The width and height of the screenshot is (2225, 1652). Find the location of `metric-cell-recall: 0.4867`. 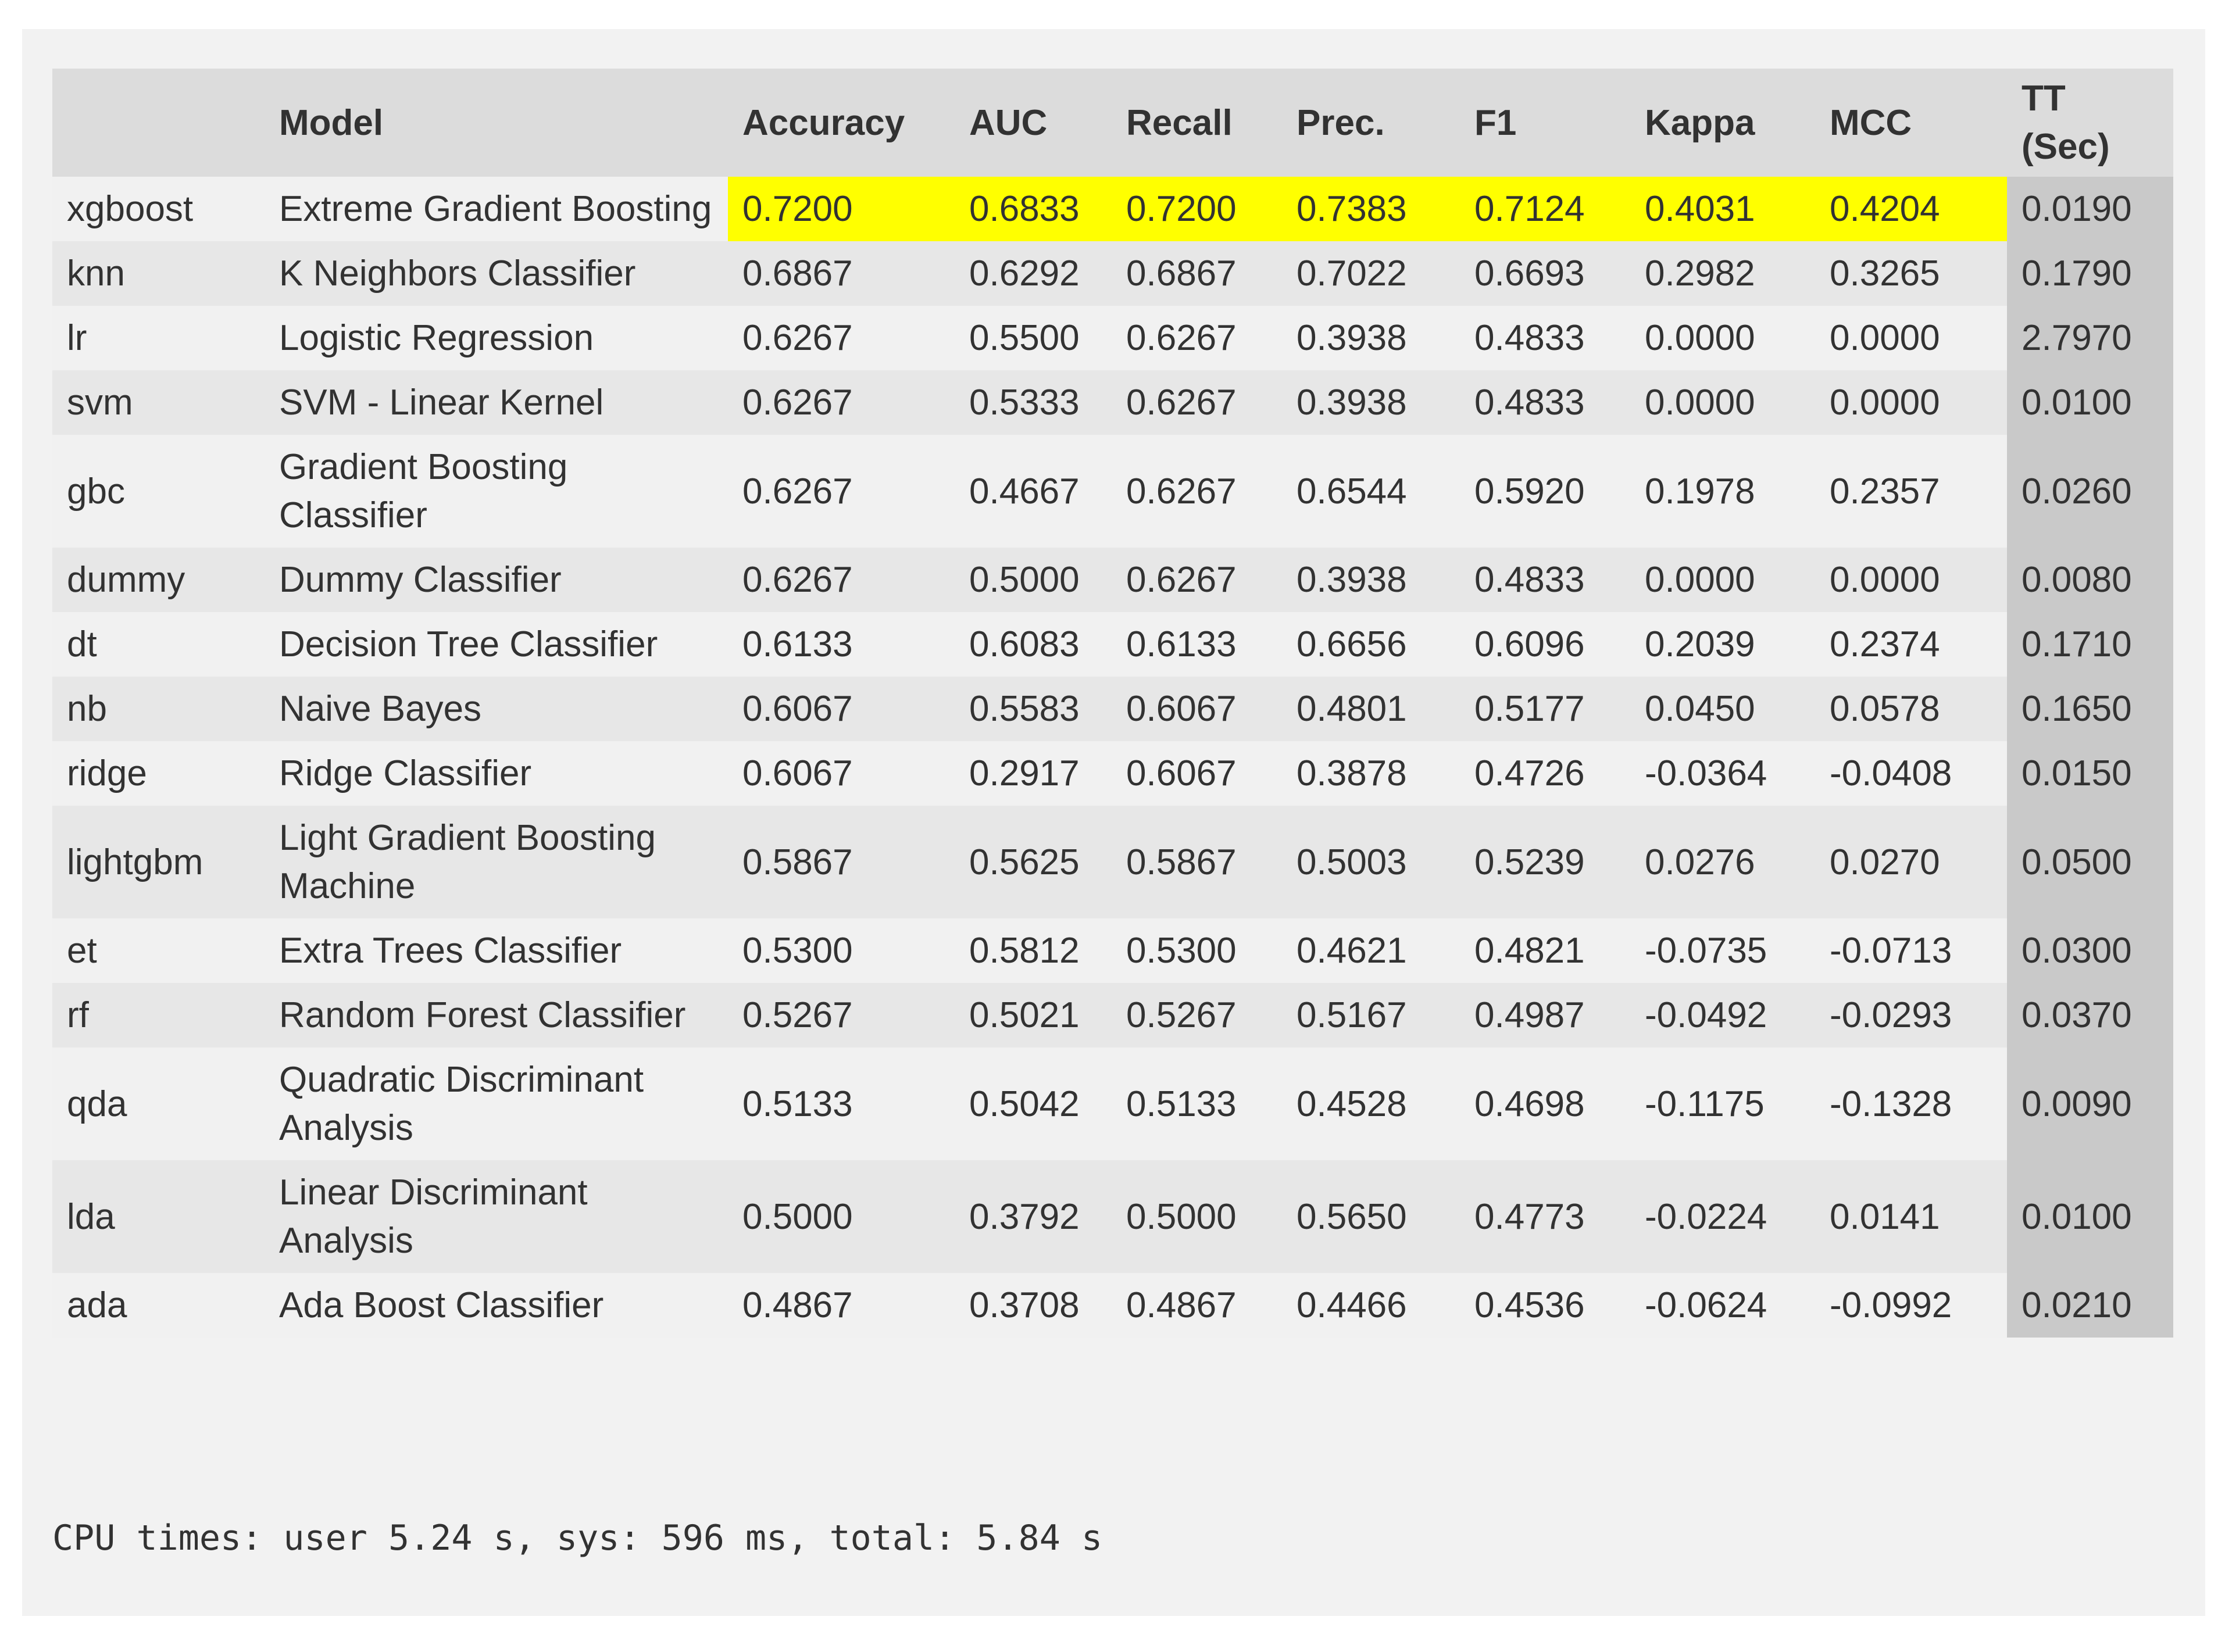

metric-cell-recall: 0.4867 is located at coordinates (1181, 1305).